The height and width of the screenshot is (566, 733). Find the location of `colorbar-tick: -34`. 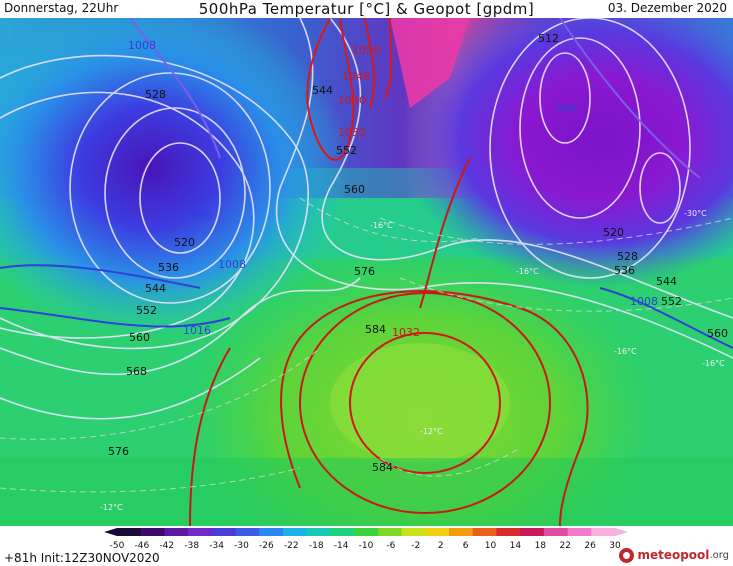

colorbar-tick: -34 is located at coordinates (216, 545).